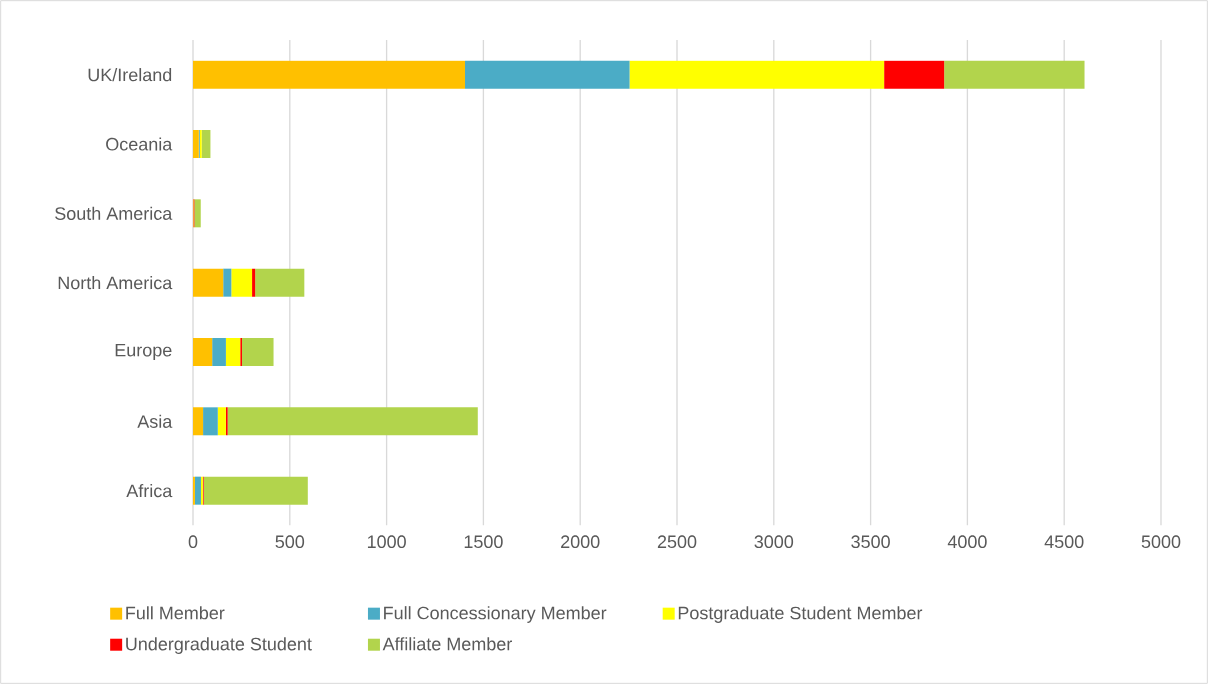  I want to click on y-tick-label: South America, so click(114, 213).